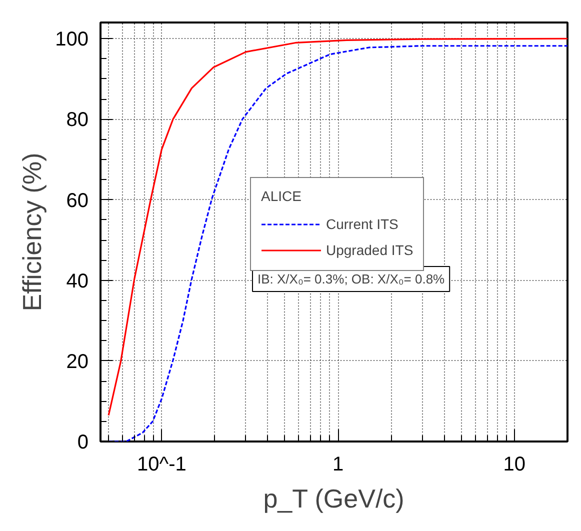  I want to click on y-tick-label: 40, so click(77, 281).